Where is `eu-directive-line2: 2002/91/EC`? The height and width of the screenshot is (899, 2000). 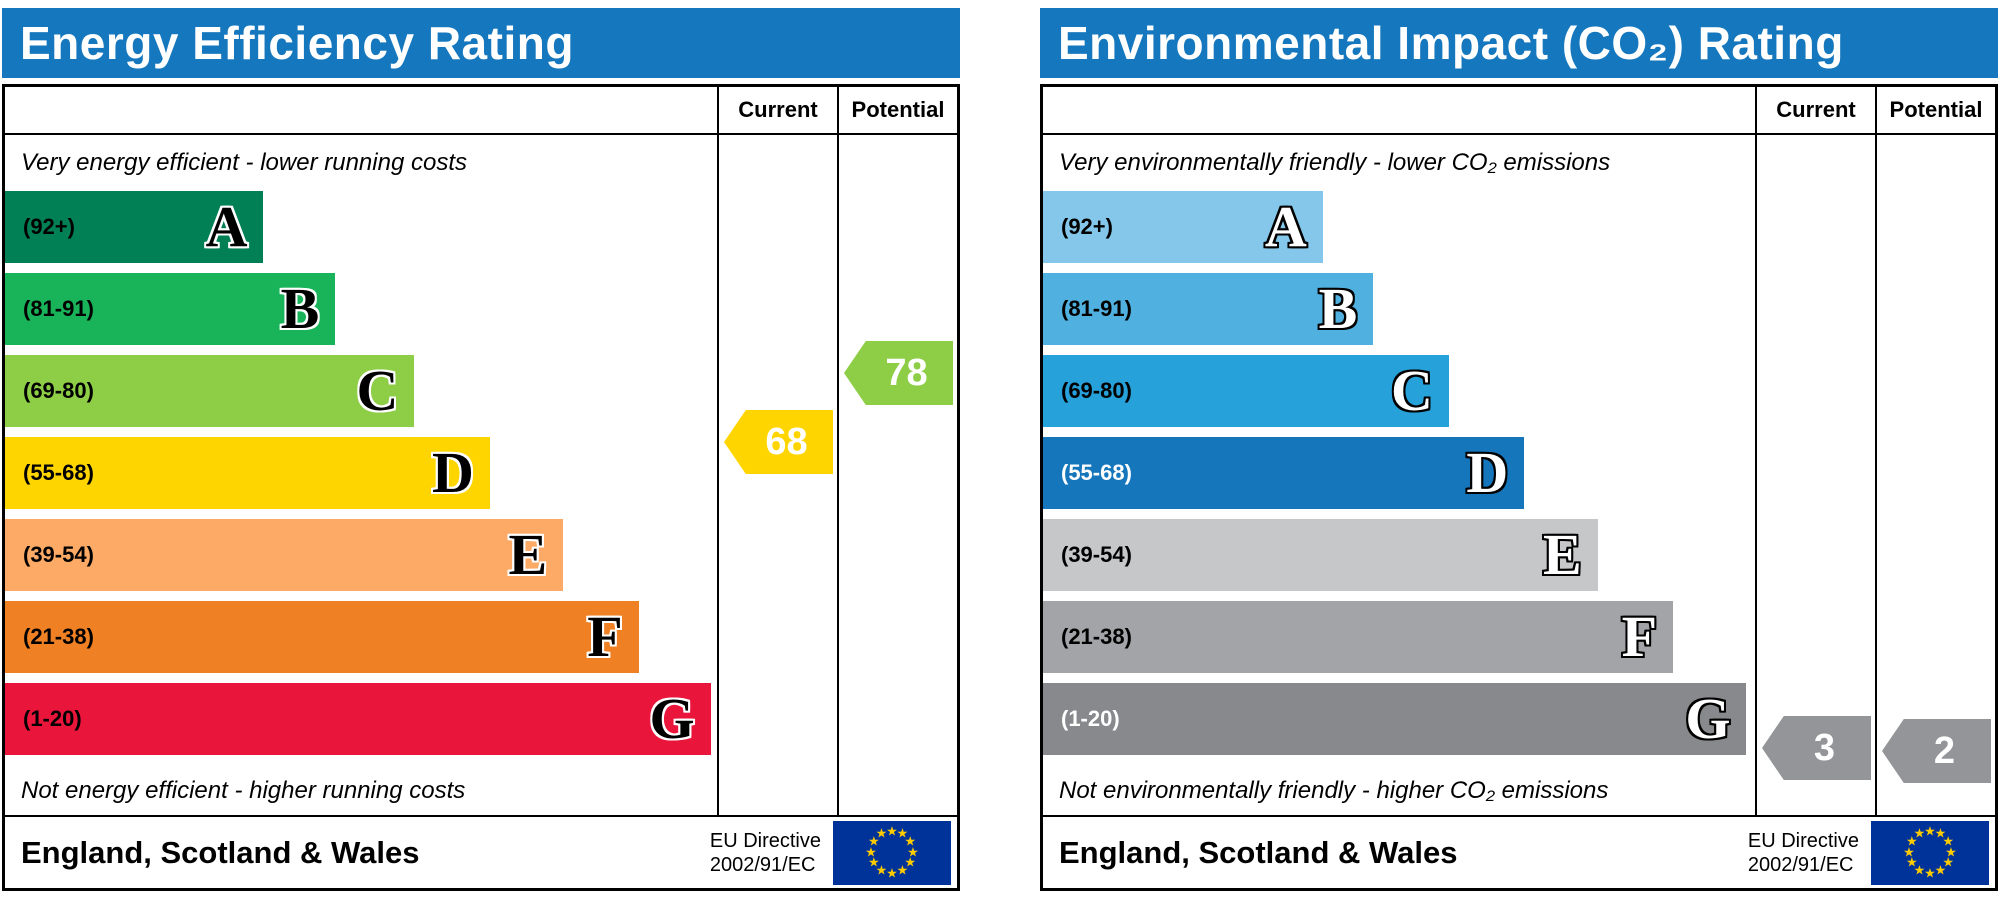 eu-directive-line2: 2002/91/EC is located at coordinates (1800, 864).